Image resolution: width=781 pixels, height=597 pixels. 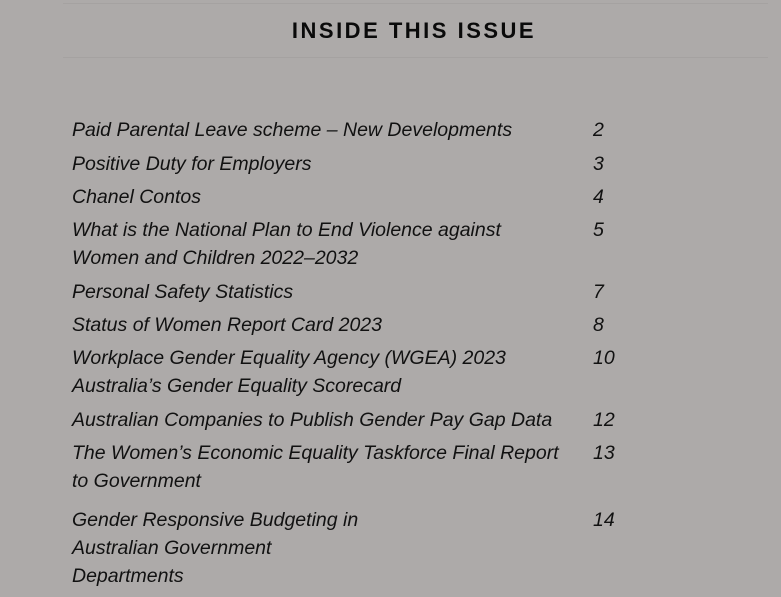 What do you see at coordinates (372, 164) in the screenshot?
I see `toc-item: Positive Duty for Employers 3` at bounding box center [372, 164].